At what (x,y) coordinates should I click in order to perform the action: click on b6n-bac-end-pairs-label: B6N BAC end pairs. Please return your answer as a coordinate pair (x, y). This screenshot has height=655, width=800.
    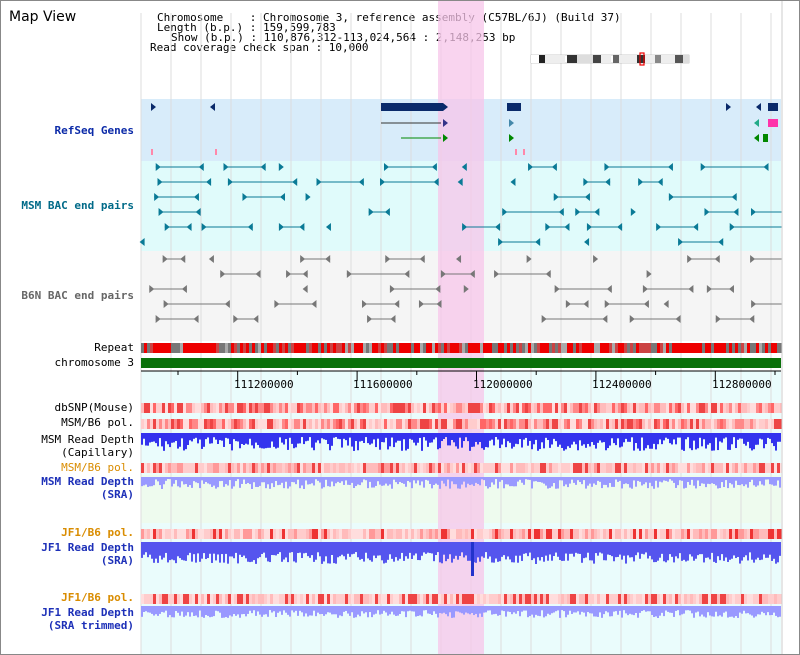
    Looking at the image, I should click on (77, 295).